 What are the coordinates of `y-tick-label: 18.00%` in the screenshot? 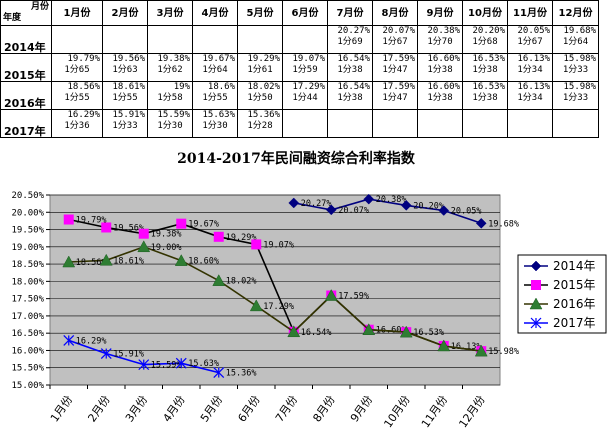 It's located at (27, 282).